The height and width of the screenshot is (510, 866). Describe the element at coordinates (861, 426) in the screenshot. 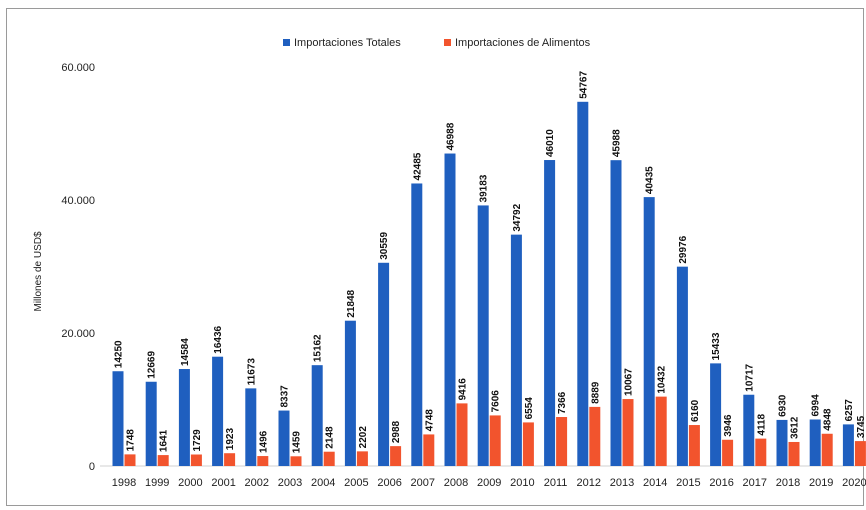

I see `data-label-alimentos: 3745` at that location.